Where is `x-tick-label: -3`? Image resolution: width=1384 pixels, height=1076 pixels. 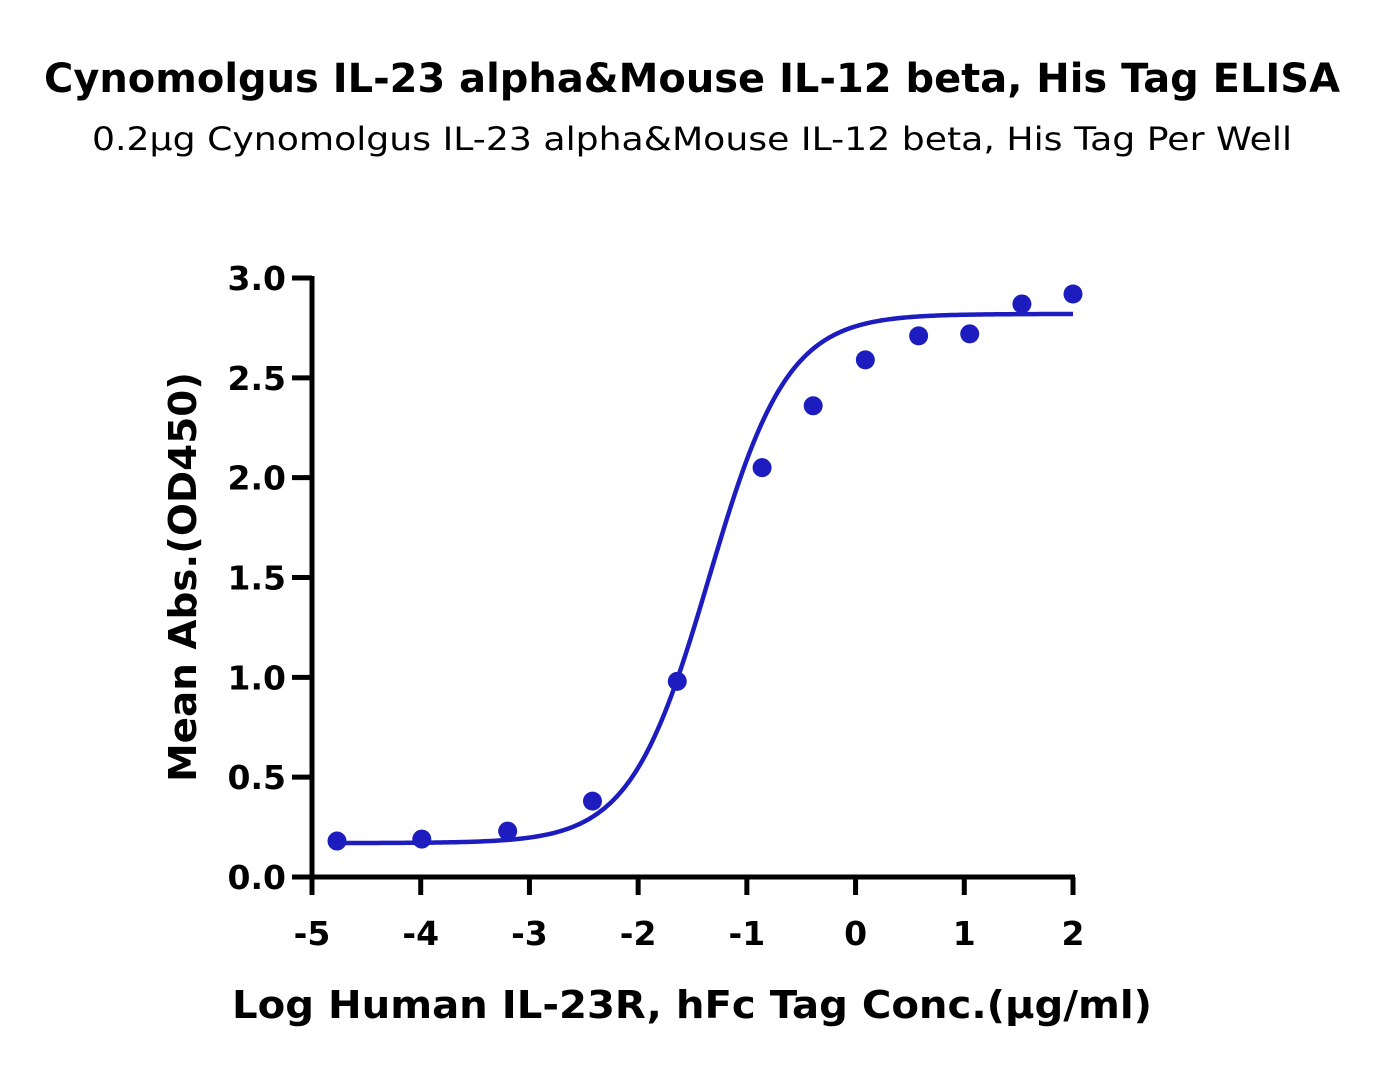 x-tick-label: -3 is located at coordinates (529, 933).